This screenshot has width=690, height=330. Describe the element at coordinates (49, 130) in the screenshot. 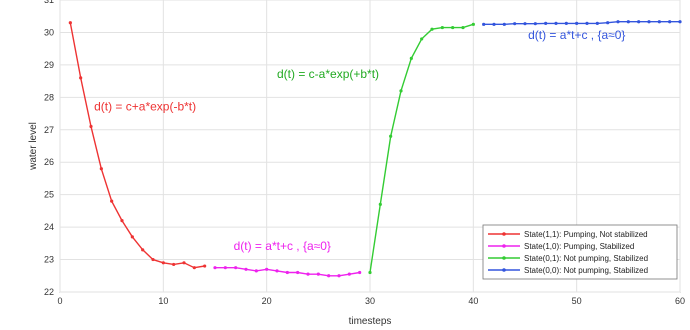

I see `y-tick-label: 27` at that location.